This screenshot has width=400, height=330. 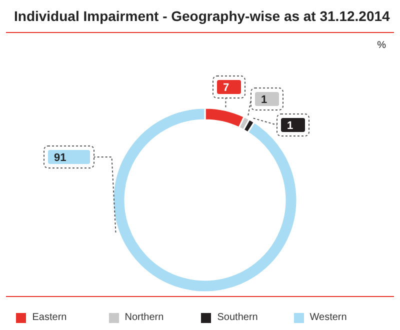 I want to click on legend-label: Northern, so click(x=144, y=317).